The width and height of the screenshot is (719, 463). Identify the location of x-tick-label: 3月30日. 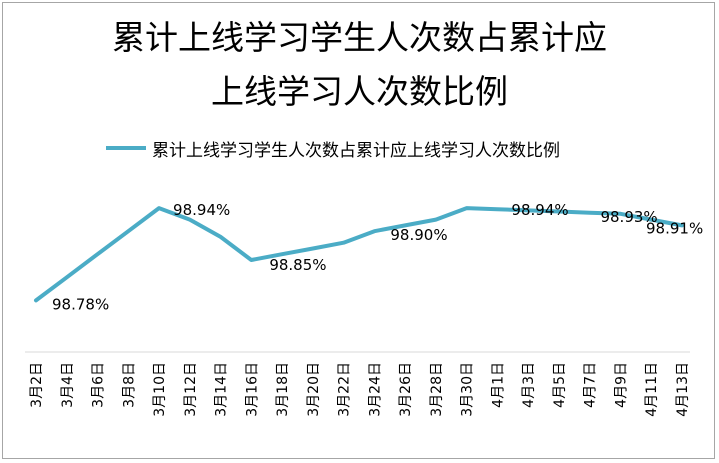
(468, 389).